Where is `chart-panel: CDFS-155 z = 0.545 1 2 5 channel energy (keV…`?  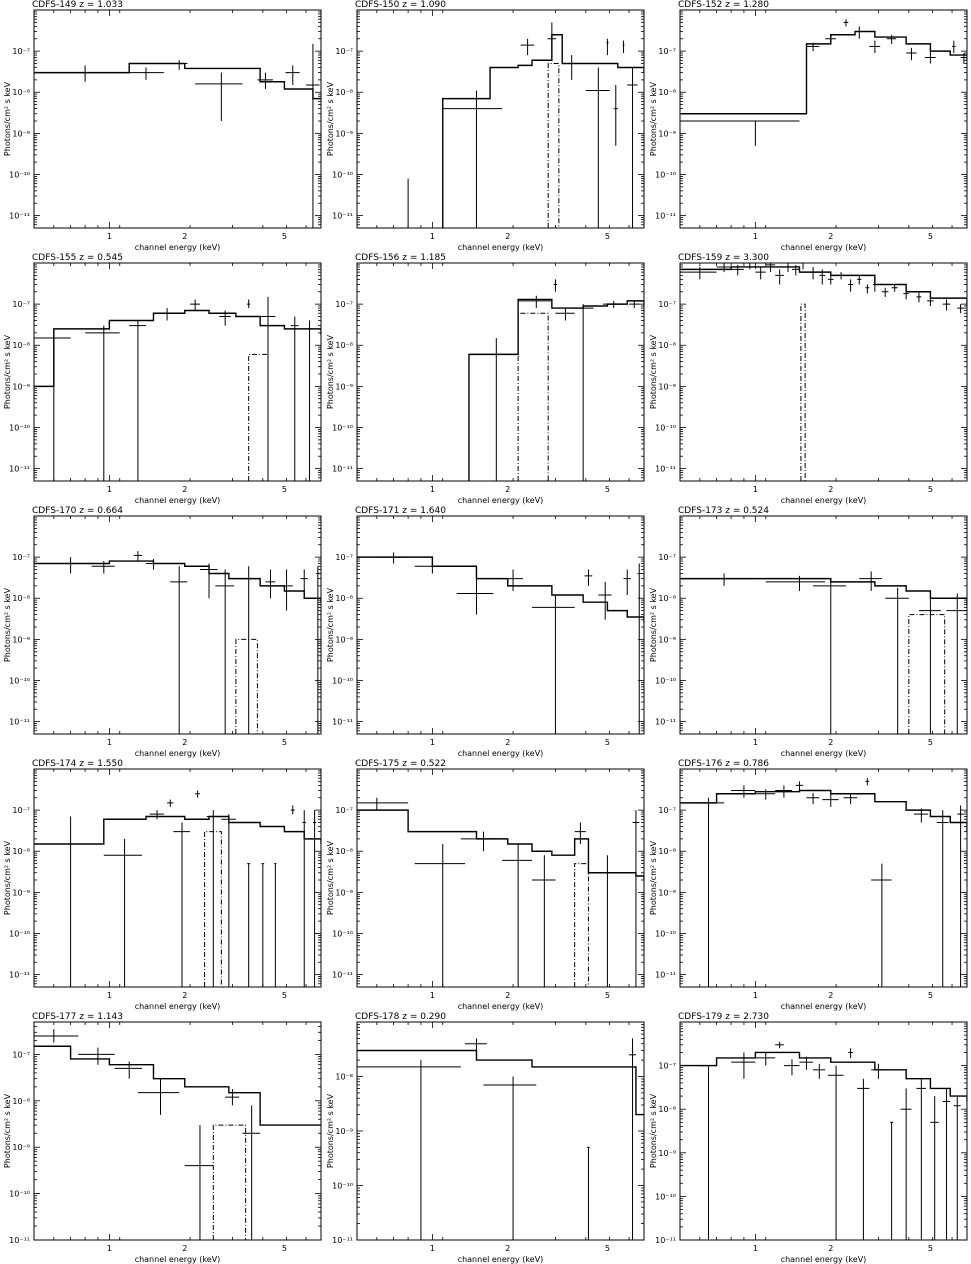
chart-panel: CDFS-155 z = 0.545 1 2 5 channel energy (keV… is located at coordinates (162, 379).